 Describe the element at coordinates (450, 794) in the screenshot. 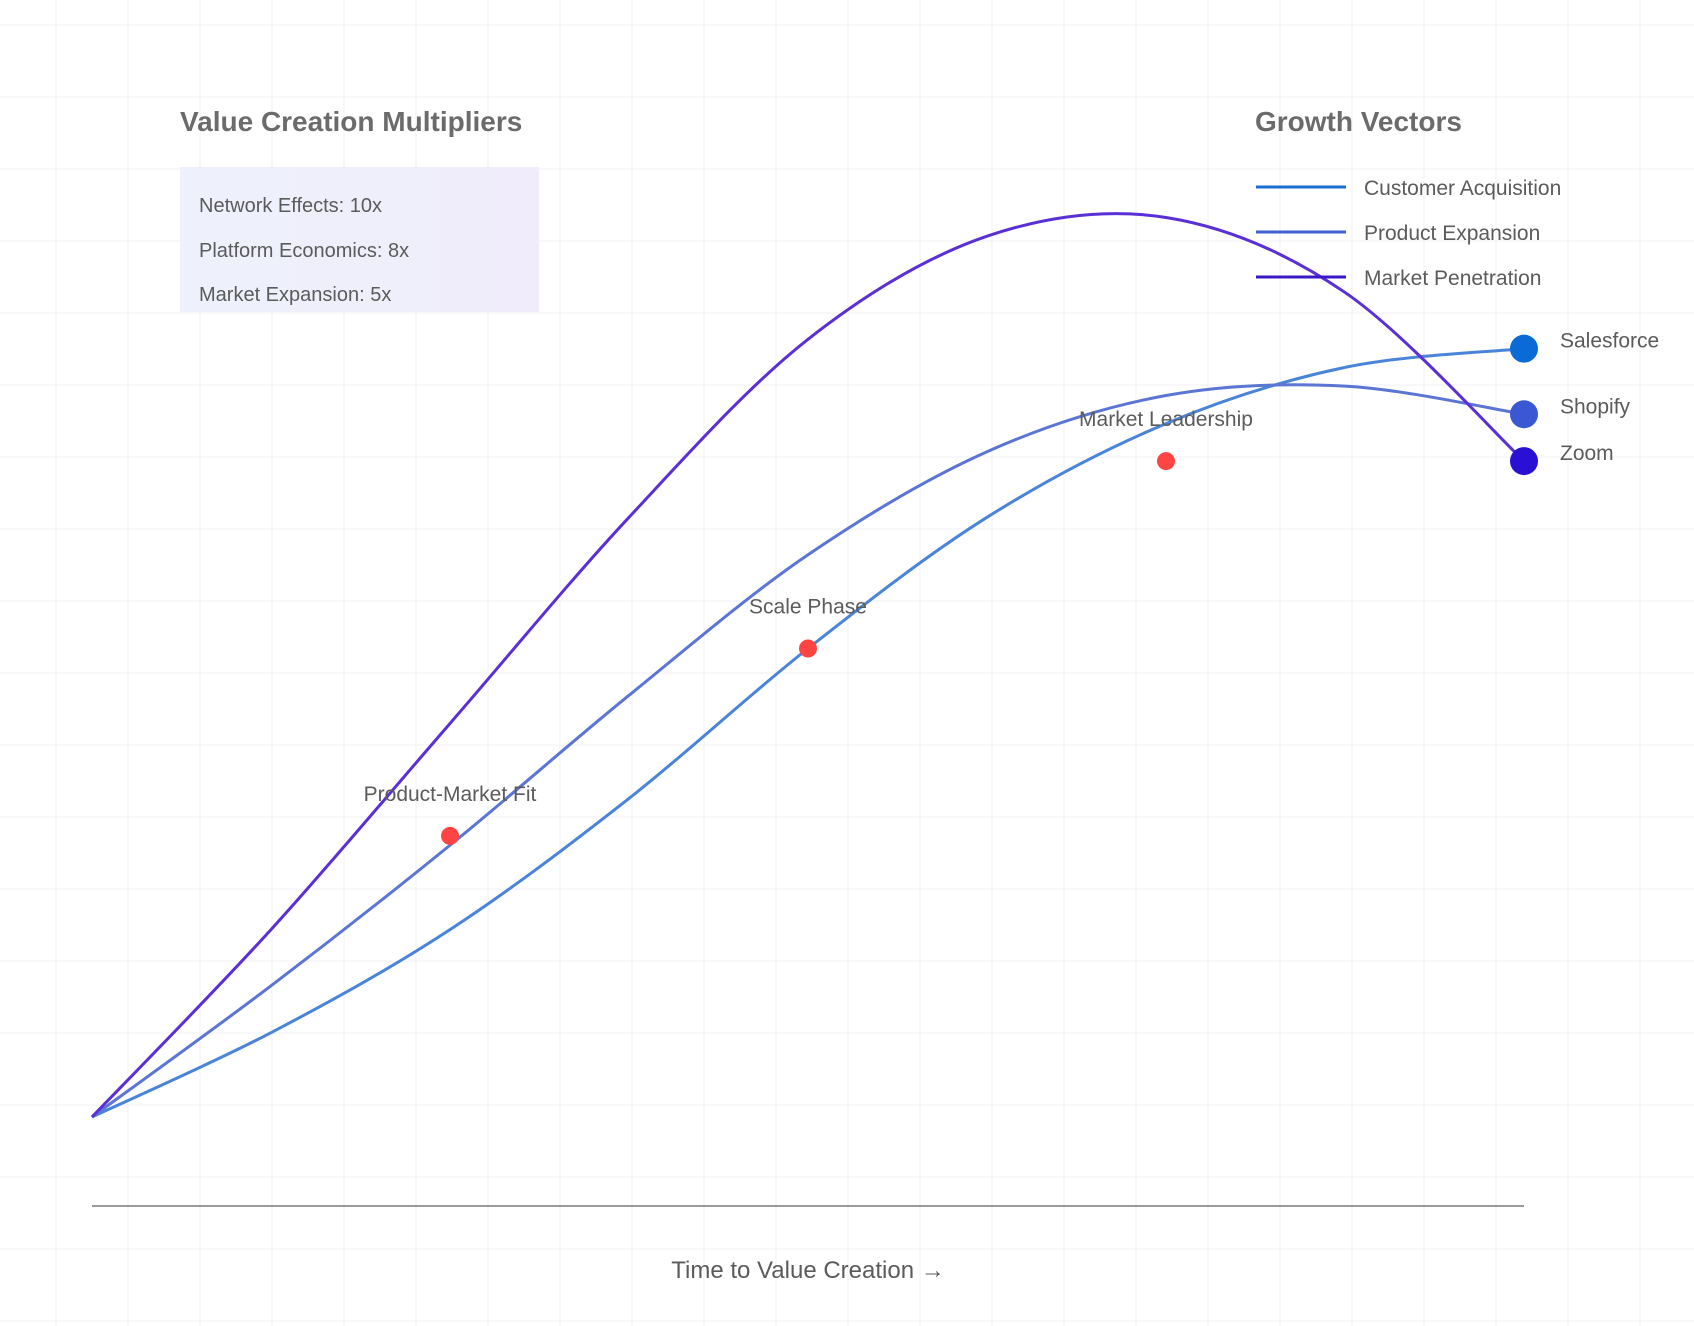

I see `milestone-label-product-market-fit: Product-Market Fit` at that location.